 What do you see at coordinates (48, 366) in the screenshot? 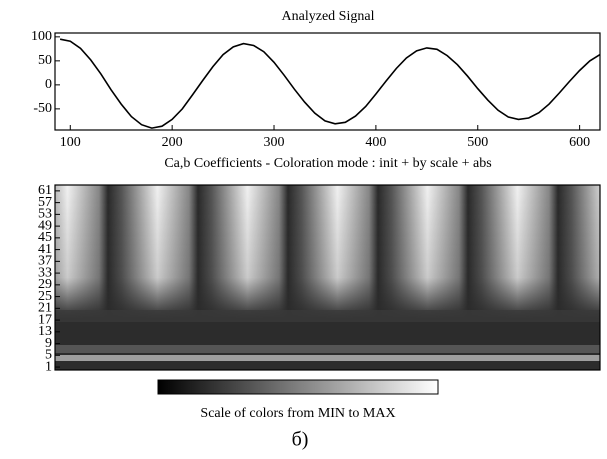
I see `y-tick-label: 1` at bounding box center [48, 366].